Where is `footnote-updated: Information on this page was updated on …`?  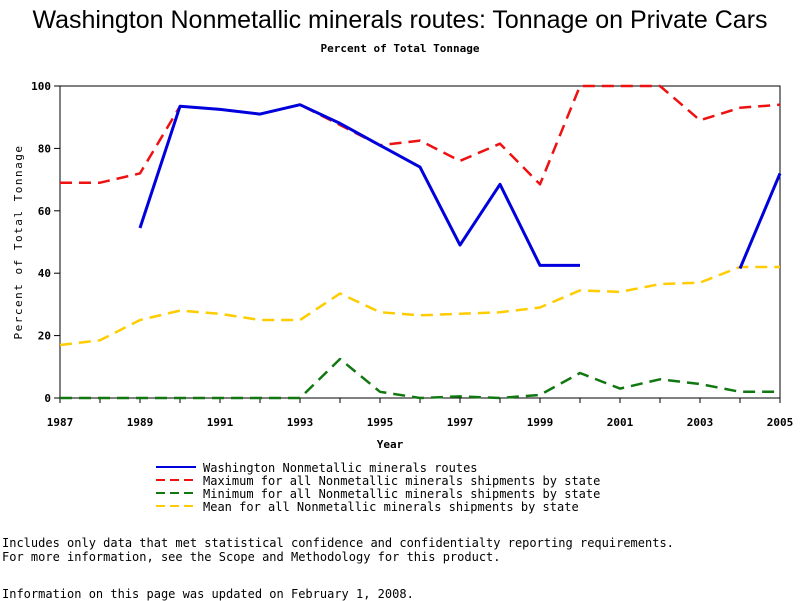
footnote-updated: Information on this page was updated on … is located at coordinates (208, 594).